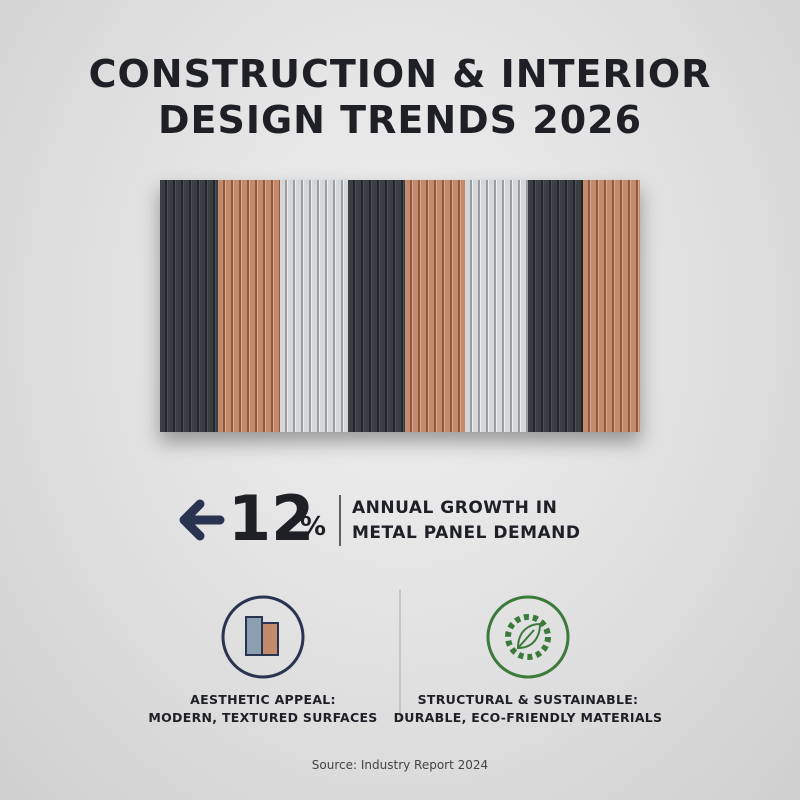  What do you see at coordinates (400, 74) in the screenshot?
I see `title-line: CONSTRUCTION & INTERIOR` at bounding box center [400, 74].